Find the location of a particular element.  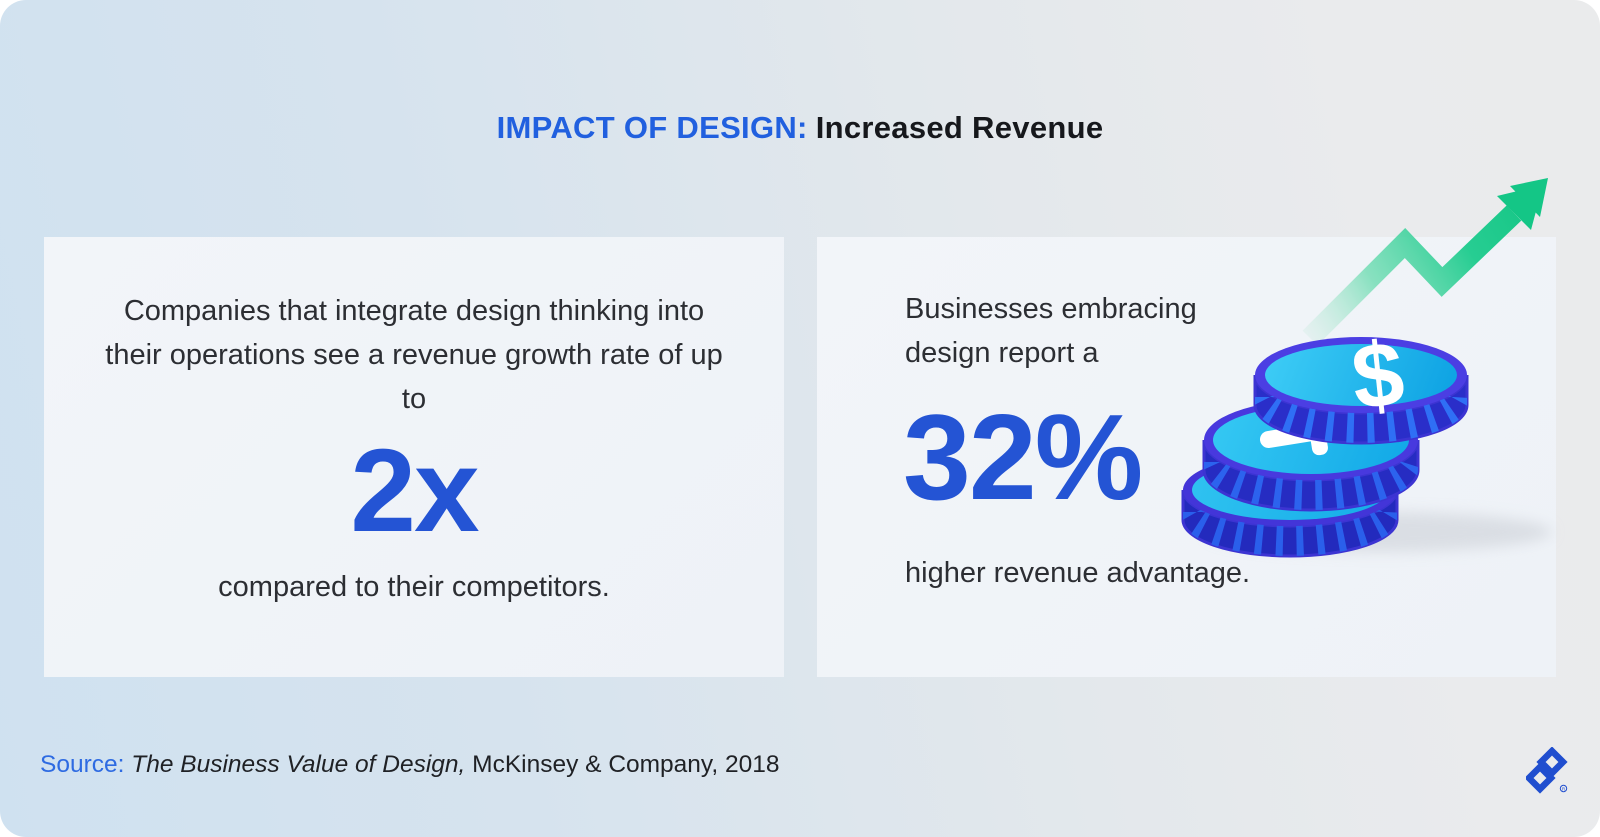

stat-value-2x: 2x is located at coordinates (414, 491).